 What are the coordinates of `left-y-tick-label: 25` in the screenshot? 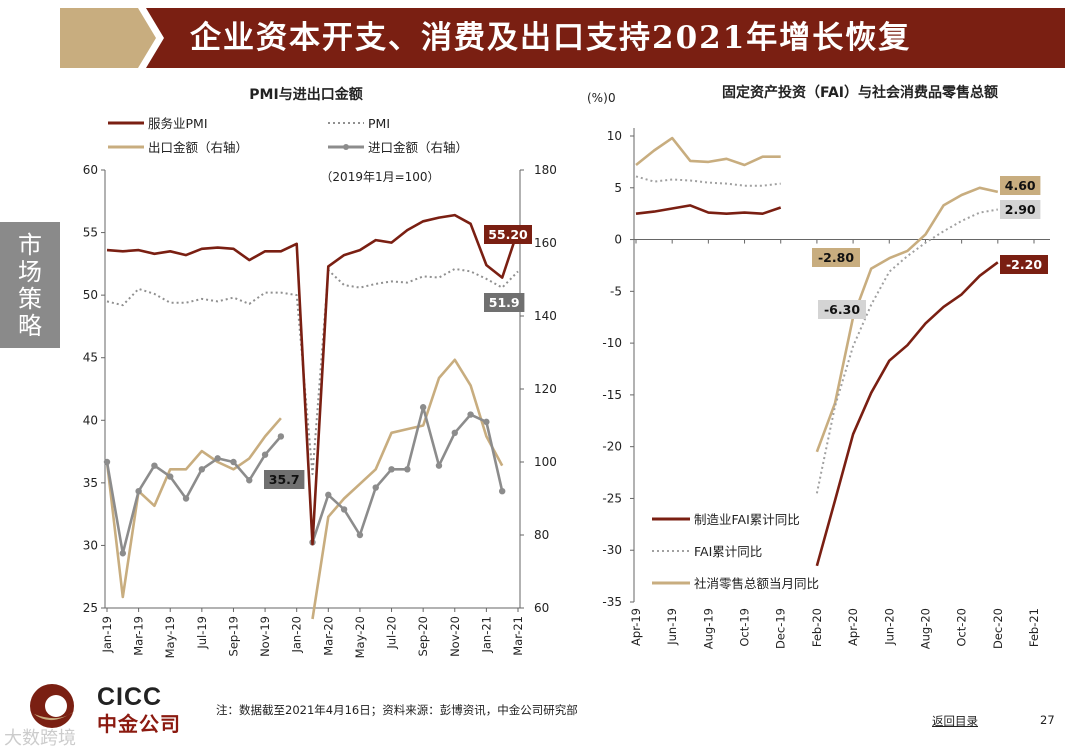 It's located at (90, 608).